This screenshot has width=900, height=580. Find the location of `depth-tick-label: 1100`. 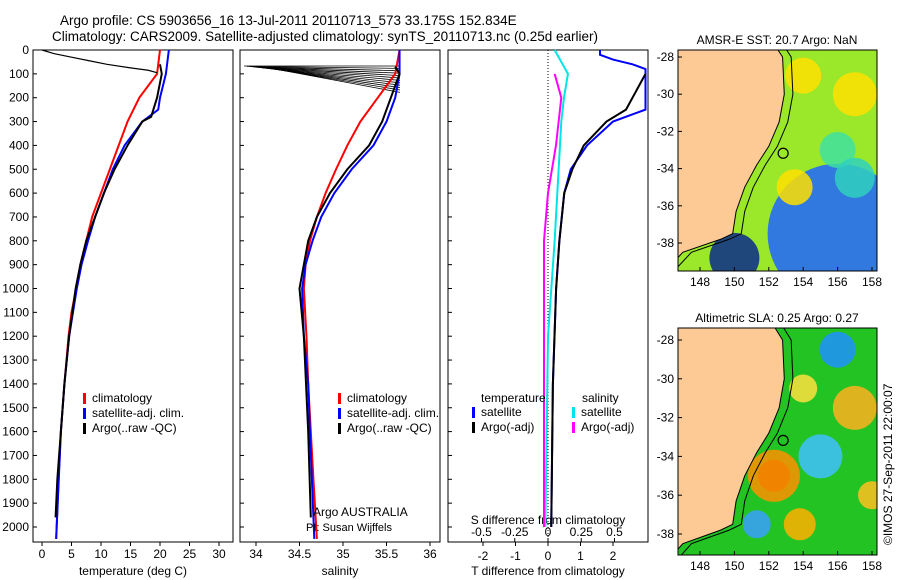

depth-tick-label: 1100 is located at coordinates (16, 312).